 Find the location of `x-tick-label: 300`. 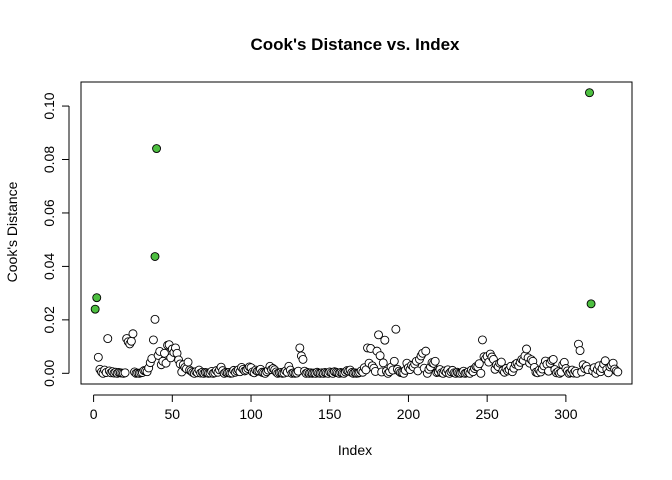

x-tick-label: 300 is located at coordinates (566, 414).